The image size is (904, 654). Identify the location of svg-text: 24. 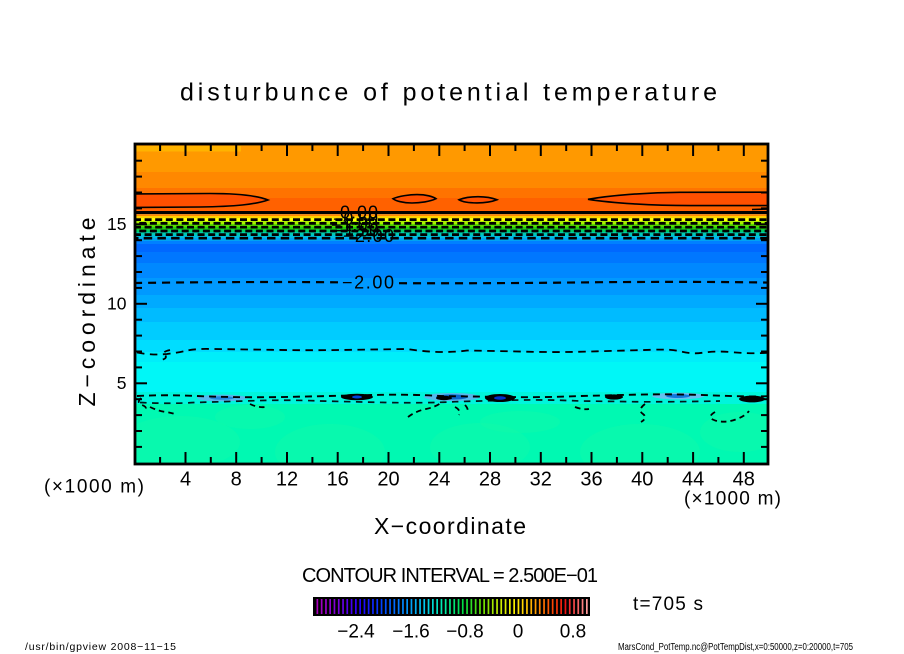
(439, 480).